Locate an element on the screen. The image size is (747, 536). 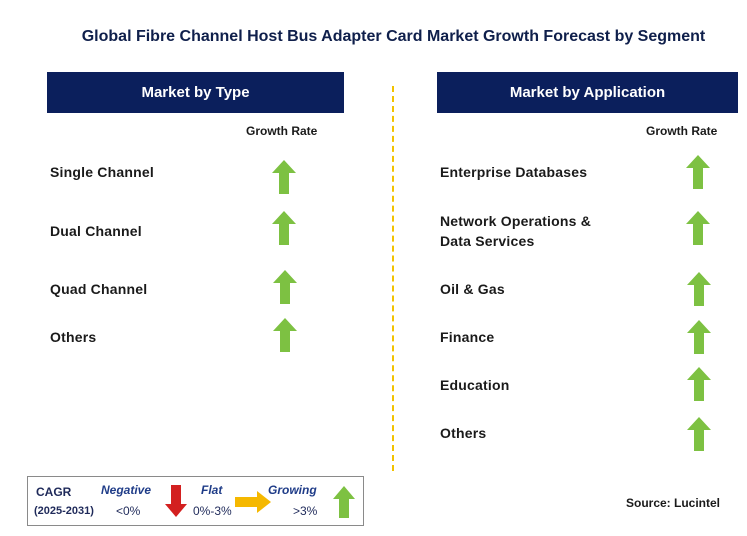
legend-growing-label: Growing is located at coordinates (292, 490).